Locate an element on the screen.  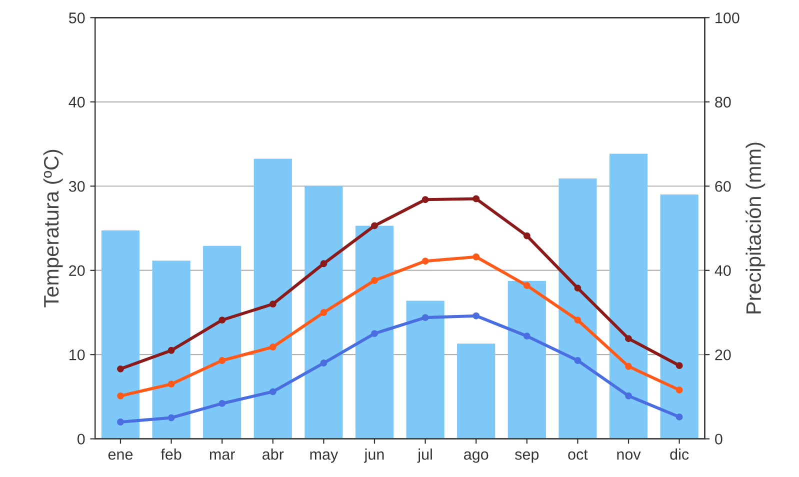
x-tick-label: feb is located at coordinates (171, 454).